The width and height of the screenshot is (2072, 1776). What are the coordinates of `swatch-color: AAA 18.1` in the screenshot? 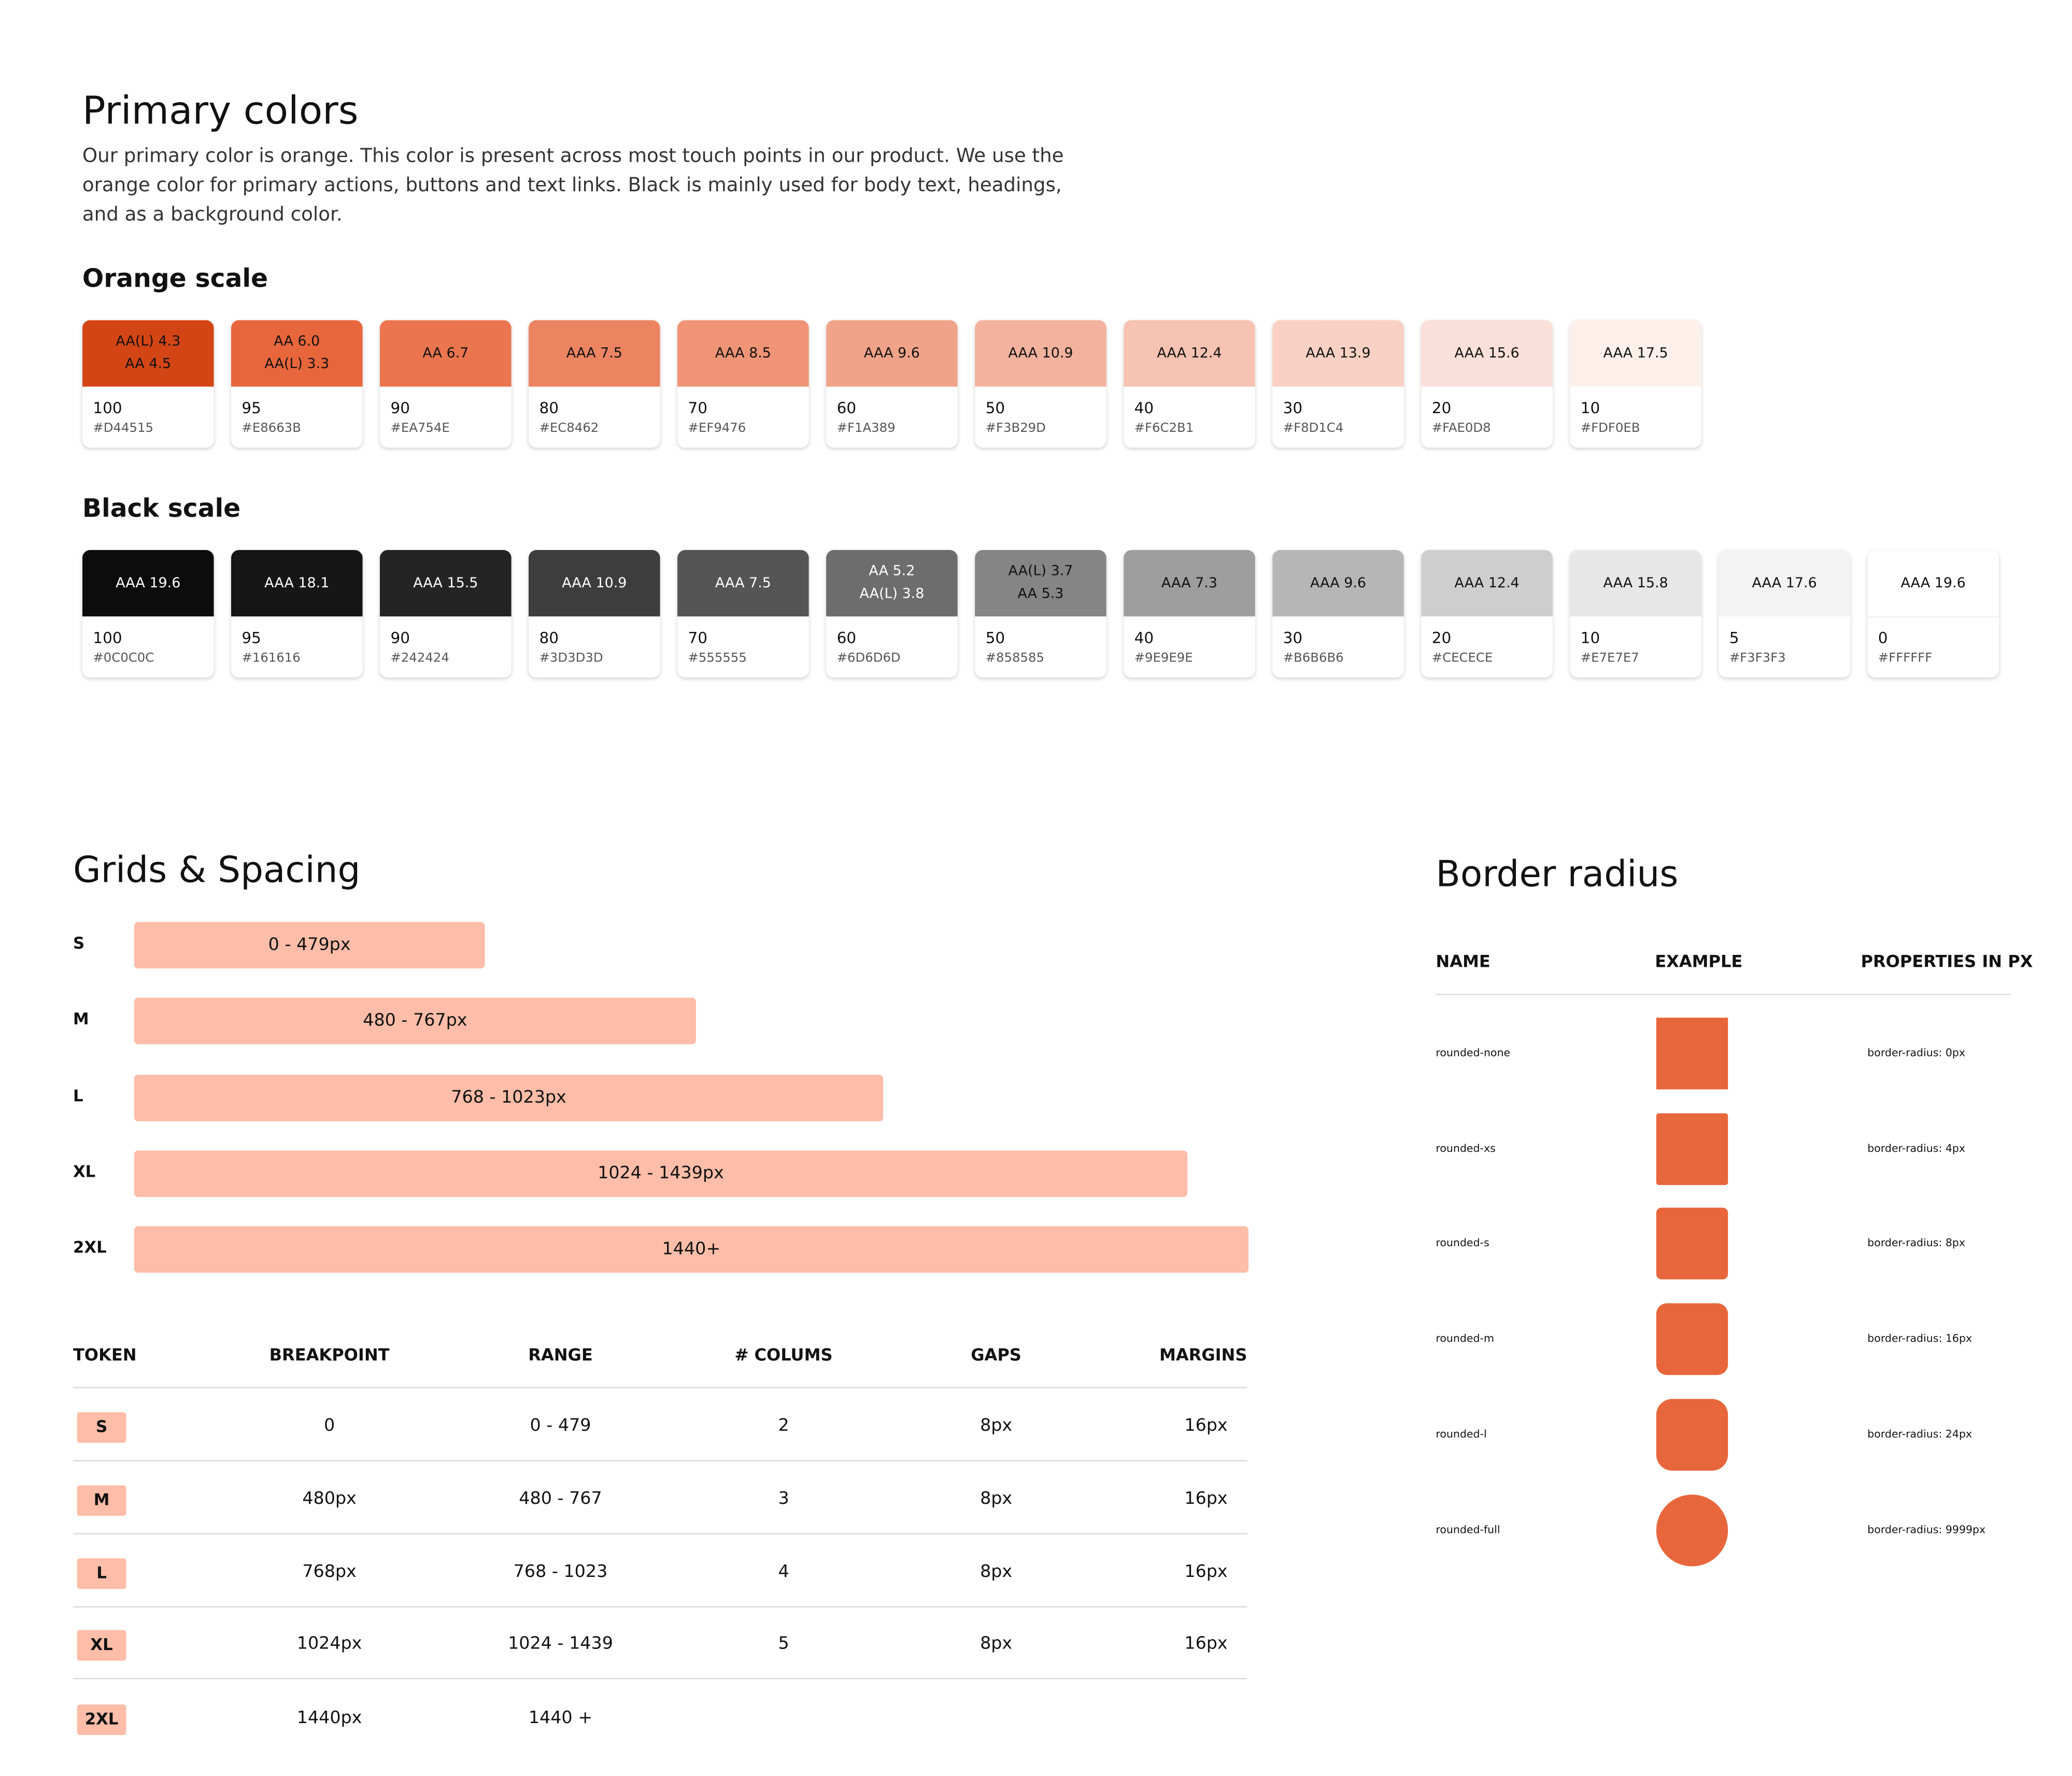 It's located at (297, 583).